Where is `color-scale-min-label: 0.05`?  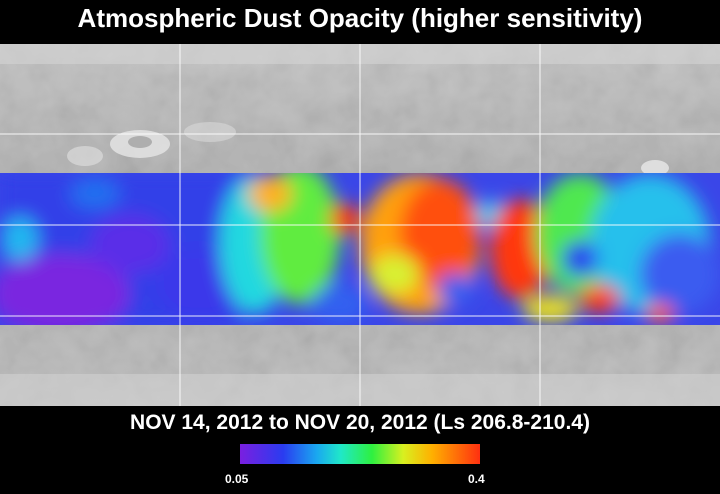 color-scale-min-label: 0.05 is located at coordinates (237, 479).